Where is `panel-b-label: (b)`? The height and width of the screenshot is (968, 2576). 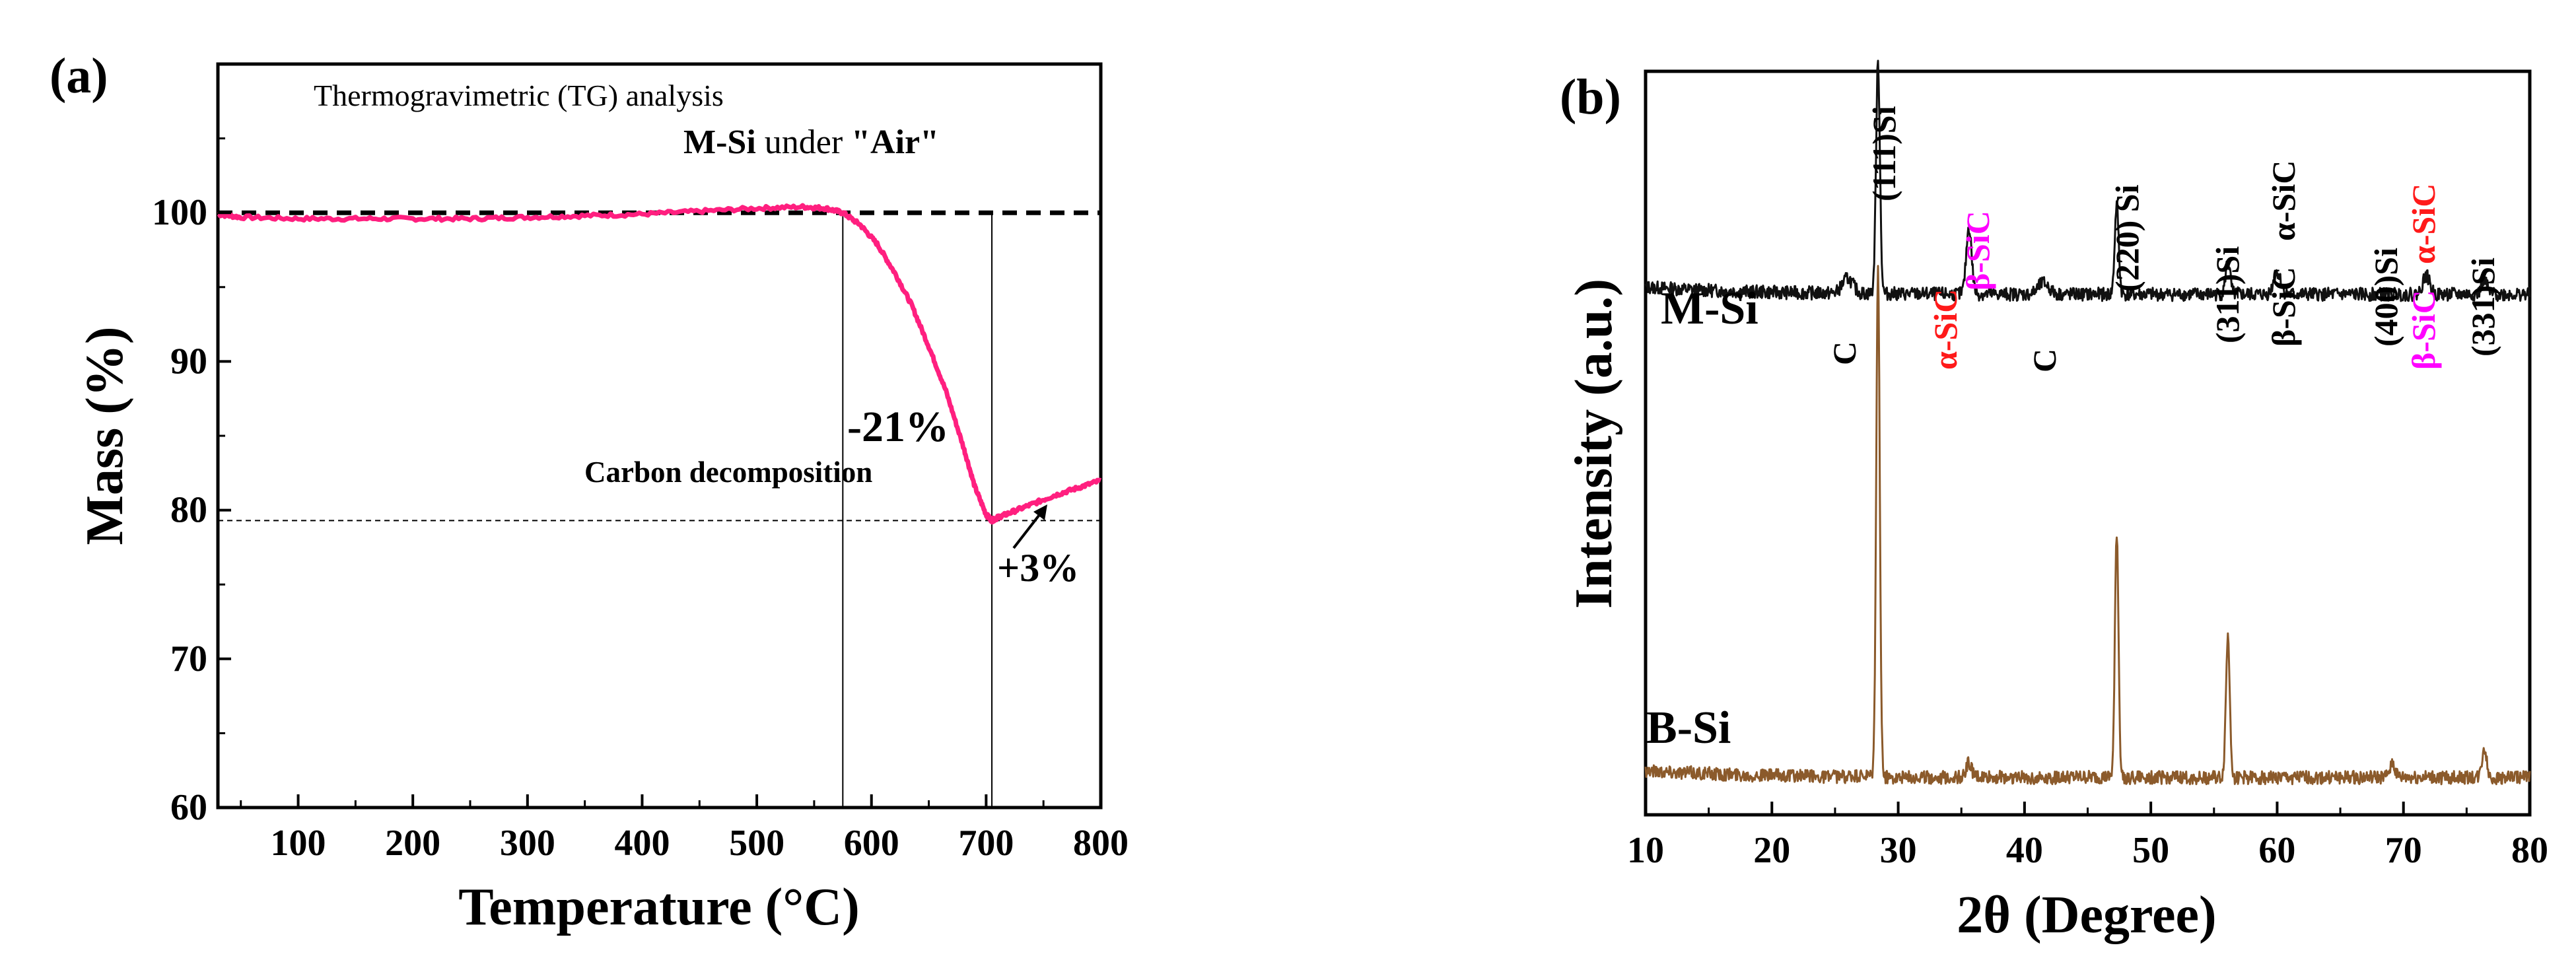 panel-b-label: (b) is located at coordinates (1591, 97).